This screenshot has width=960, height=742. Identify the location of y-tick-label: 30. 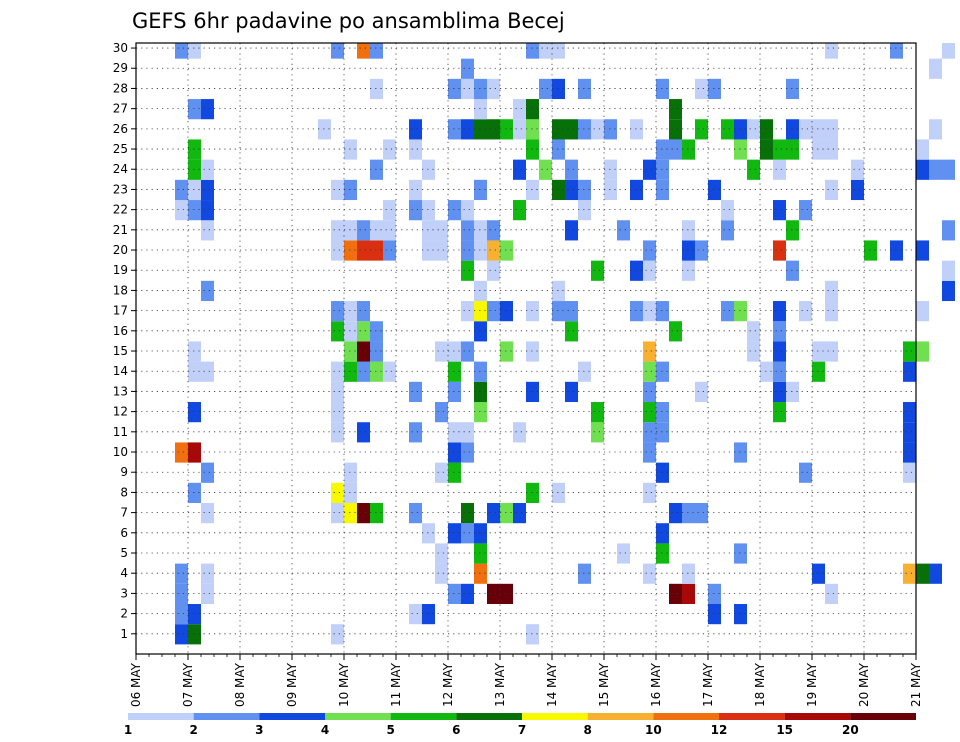
(120, 48).